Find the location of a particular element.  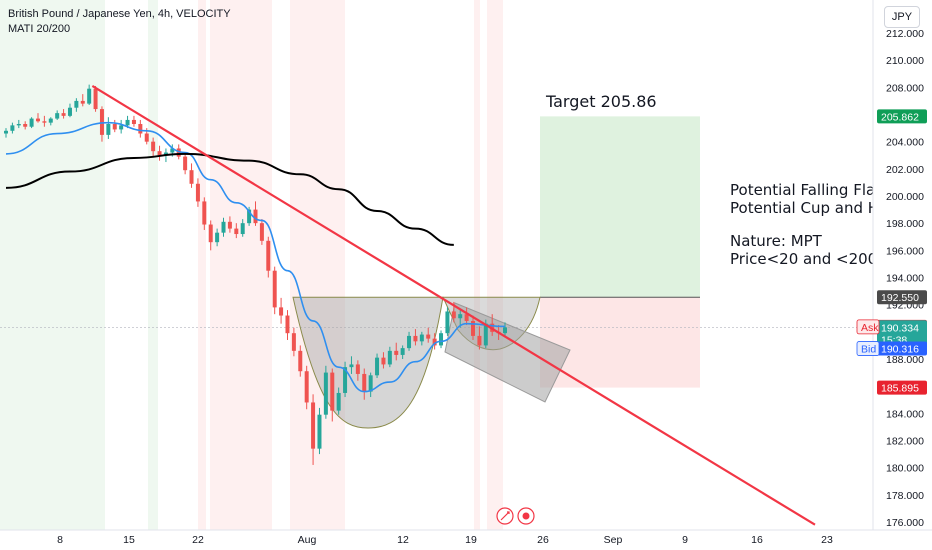

y-tick-label: 188.000 is located at coordinates (905, 360).